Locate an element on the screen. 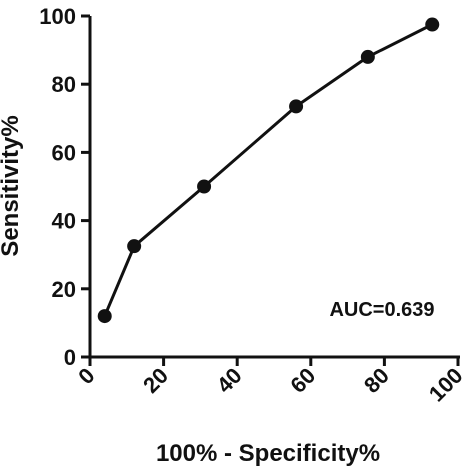 The height and width of the screenshot is (474, 474). y-ticks: 0 20 40 60 80 100 is located at coordinates (64, 187).